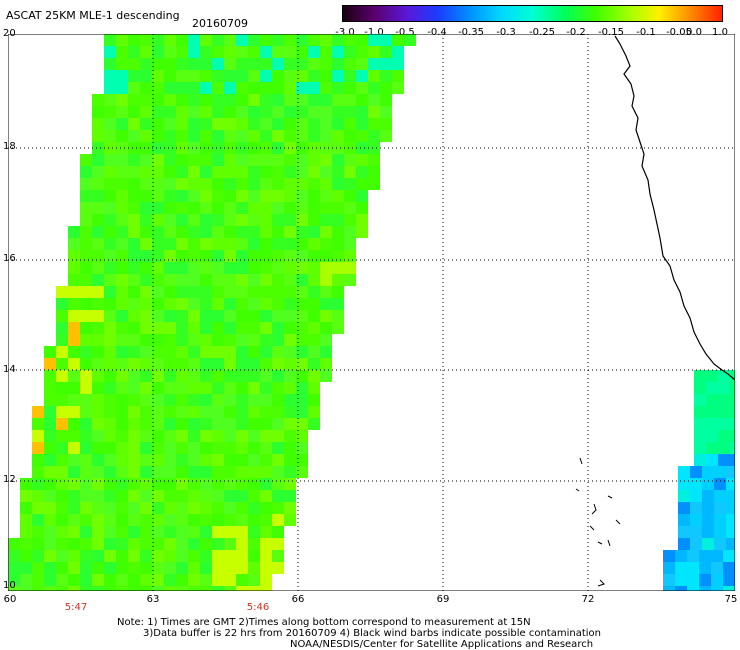 This screenshot has height=650, width=740. What do you see at coordinates (9, 146) in the screenshot?
I see `lat-label: 18` at bounding box center [9, 146].